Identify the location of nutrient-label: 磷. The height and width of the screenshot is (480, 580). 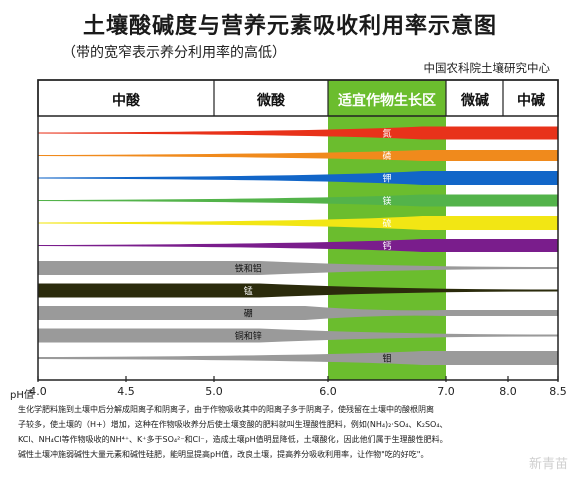
(386, 156).